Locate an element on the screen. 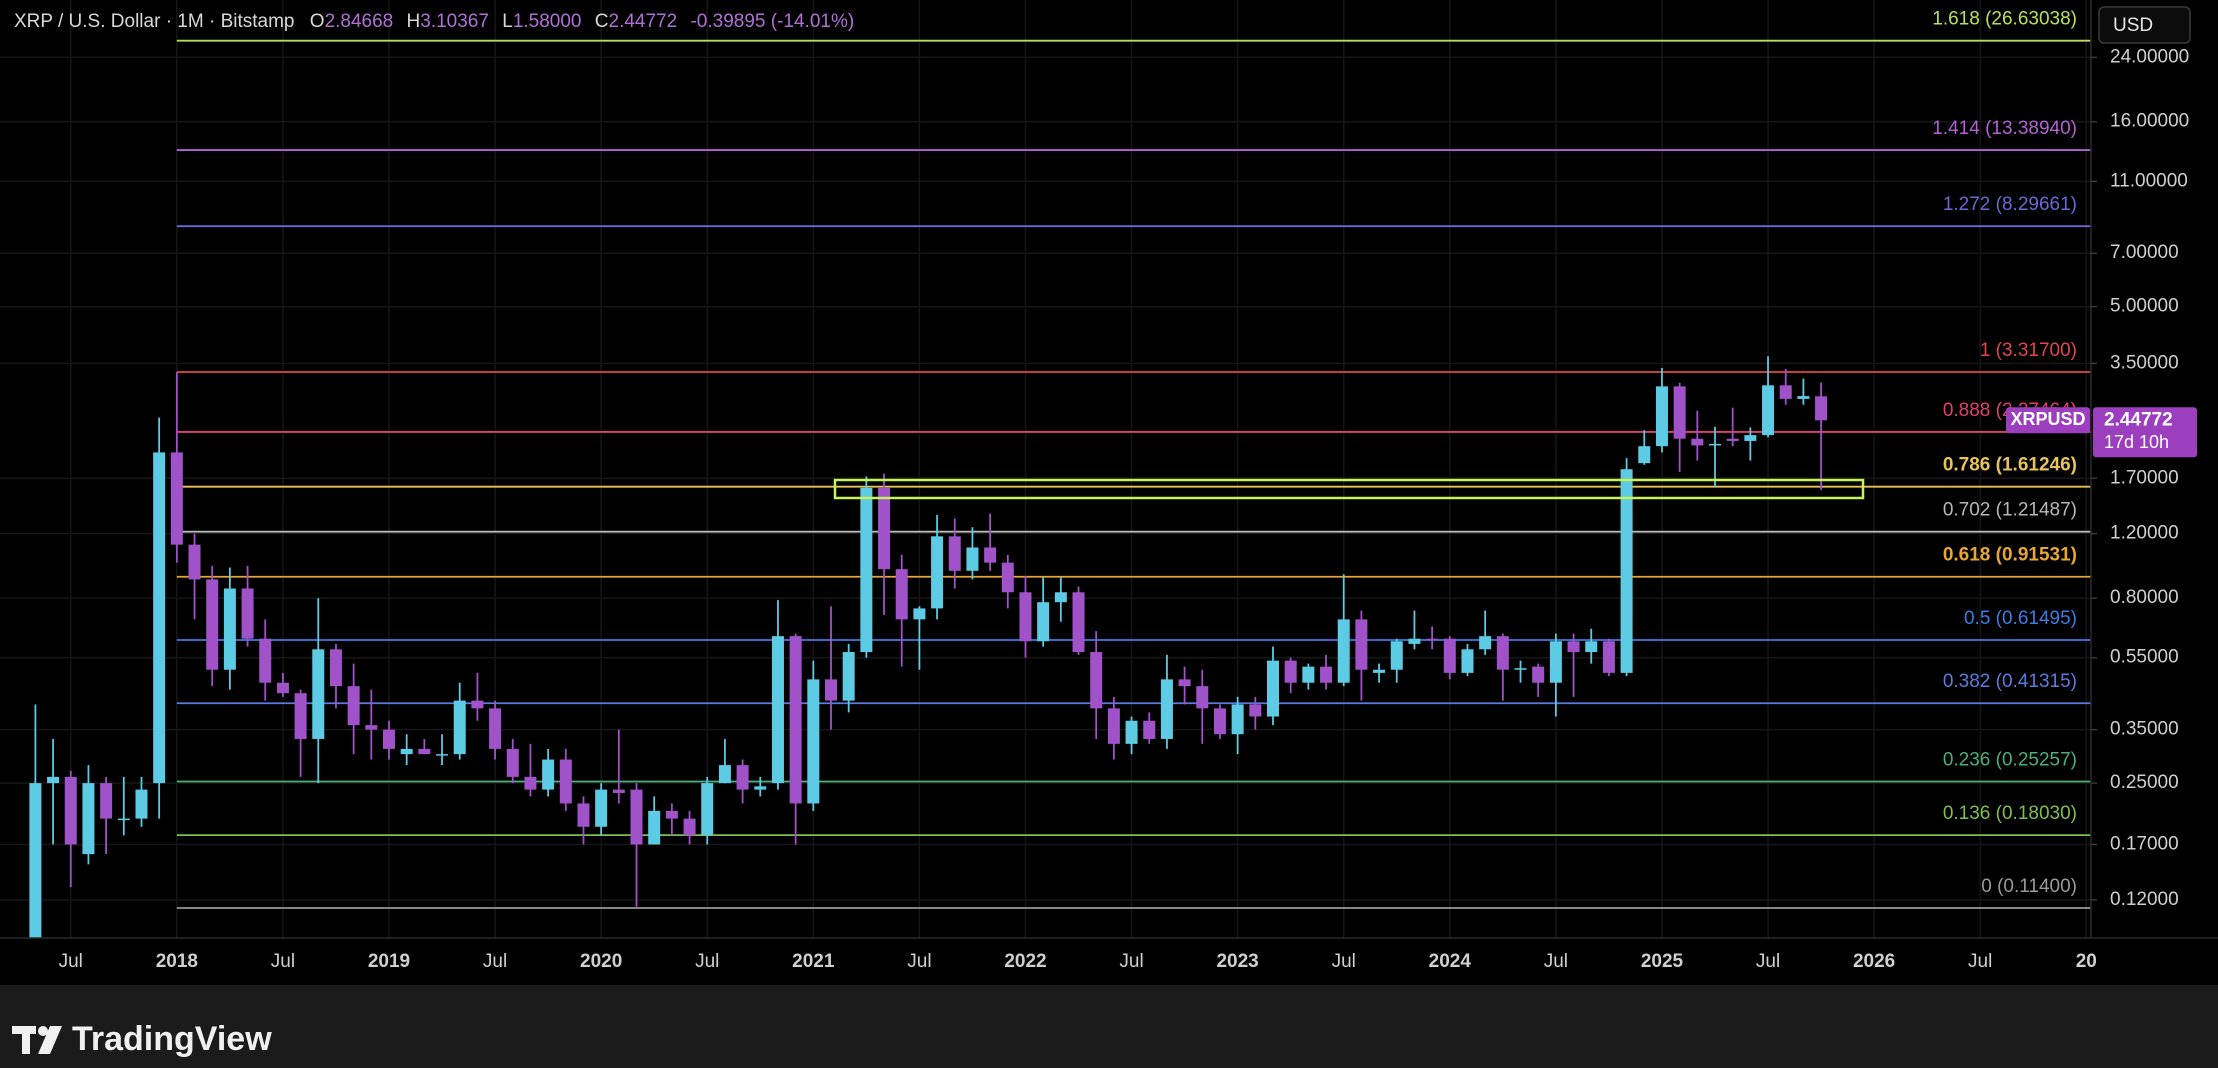 This screenshot has height=1068, width=2218. y-tick-label: 7.00000 is located at coordinates (2144, 252).